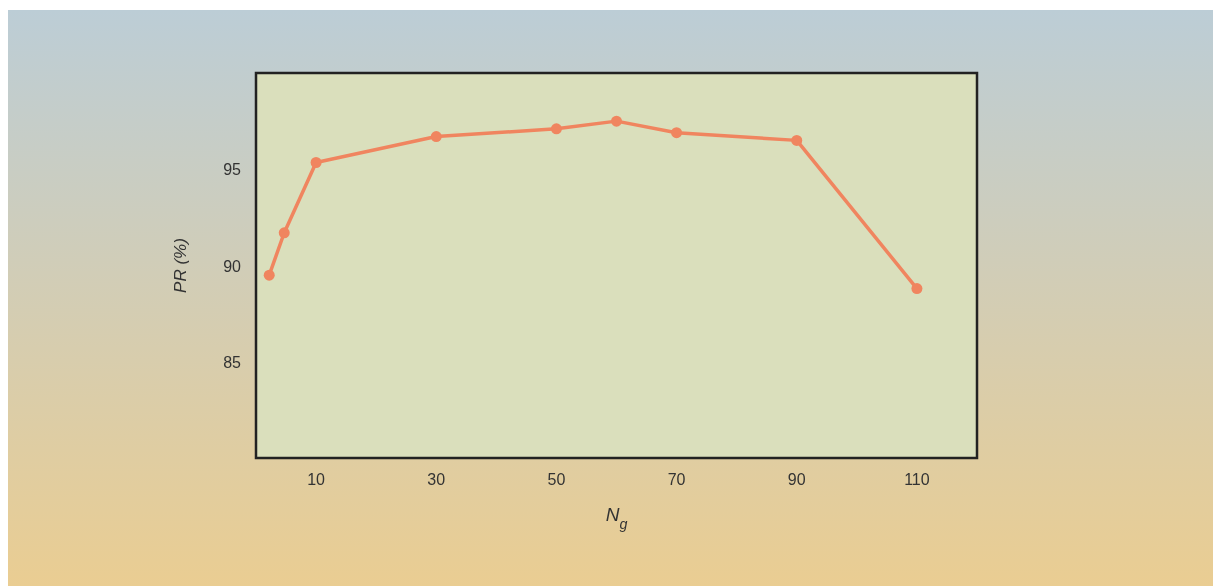 The image size is (1213, 586). What do you see at coordinates (316, 479) in the screenshot?
I see `x-tick-label: 10` at bounding box center [316, 479].